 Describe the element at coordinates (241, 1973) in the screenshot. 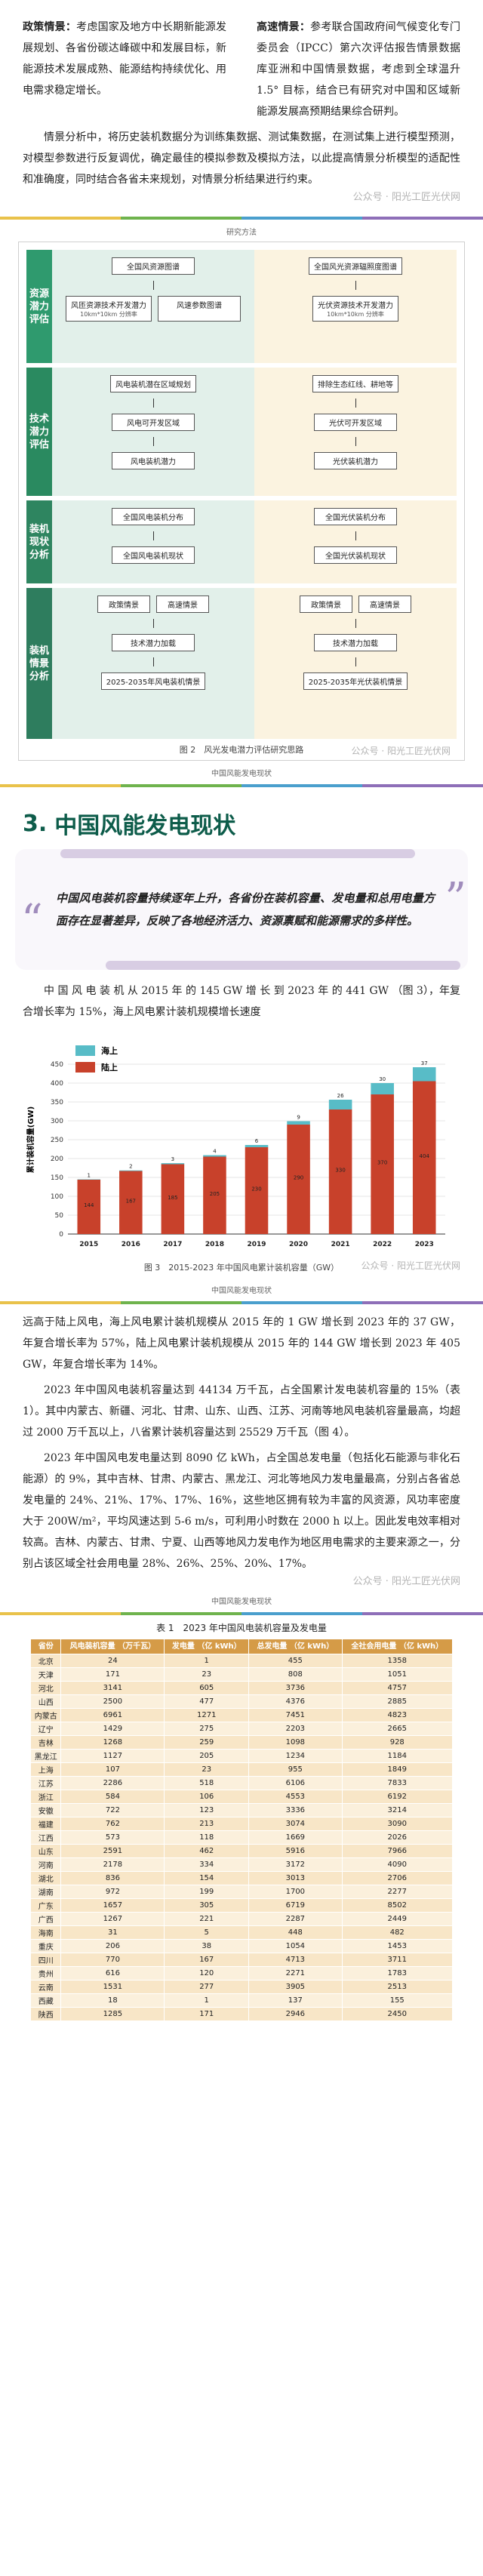

I see `table-row: 贵州 616 120 2271 1783` at that location.